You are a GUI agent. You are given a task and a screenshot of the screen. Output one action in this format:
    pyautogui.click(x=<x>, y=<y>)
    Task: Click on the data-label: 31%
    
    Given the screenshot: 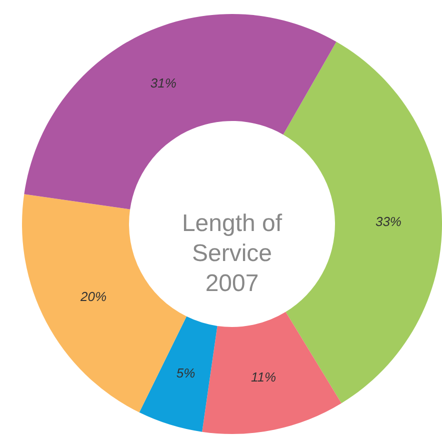 What is the action you would take?
    pyautogui.click(x=163, y=82)
    